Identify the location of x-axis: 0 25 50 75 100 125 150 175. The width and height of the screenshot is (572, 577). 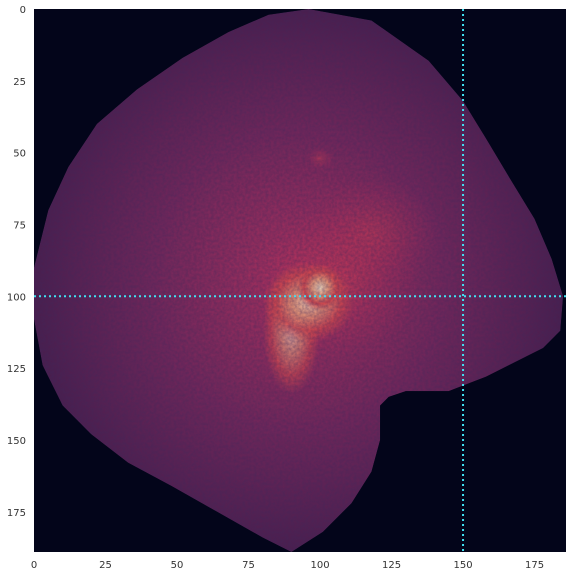
(287, 565).